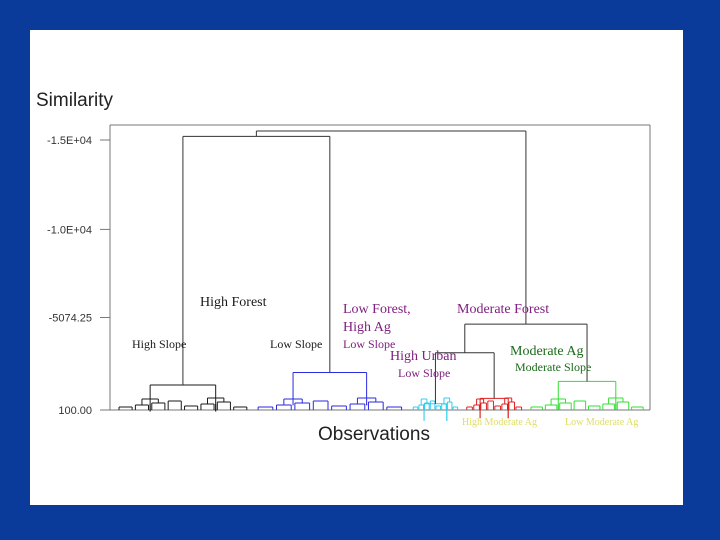 This screenshot has width=720, height=540. I want to click on annotation-low-slope-blue: Low Slope, so click(296, 344).